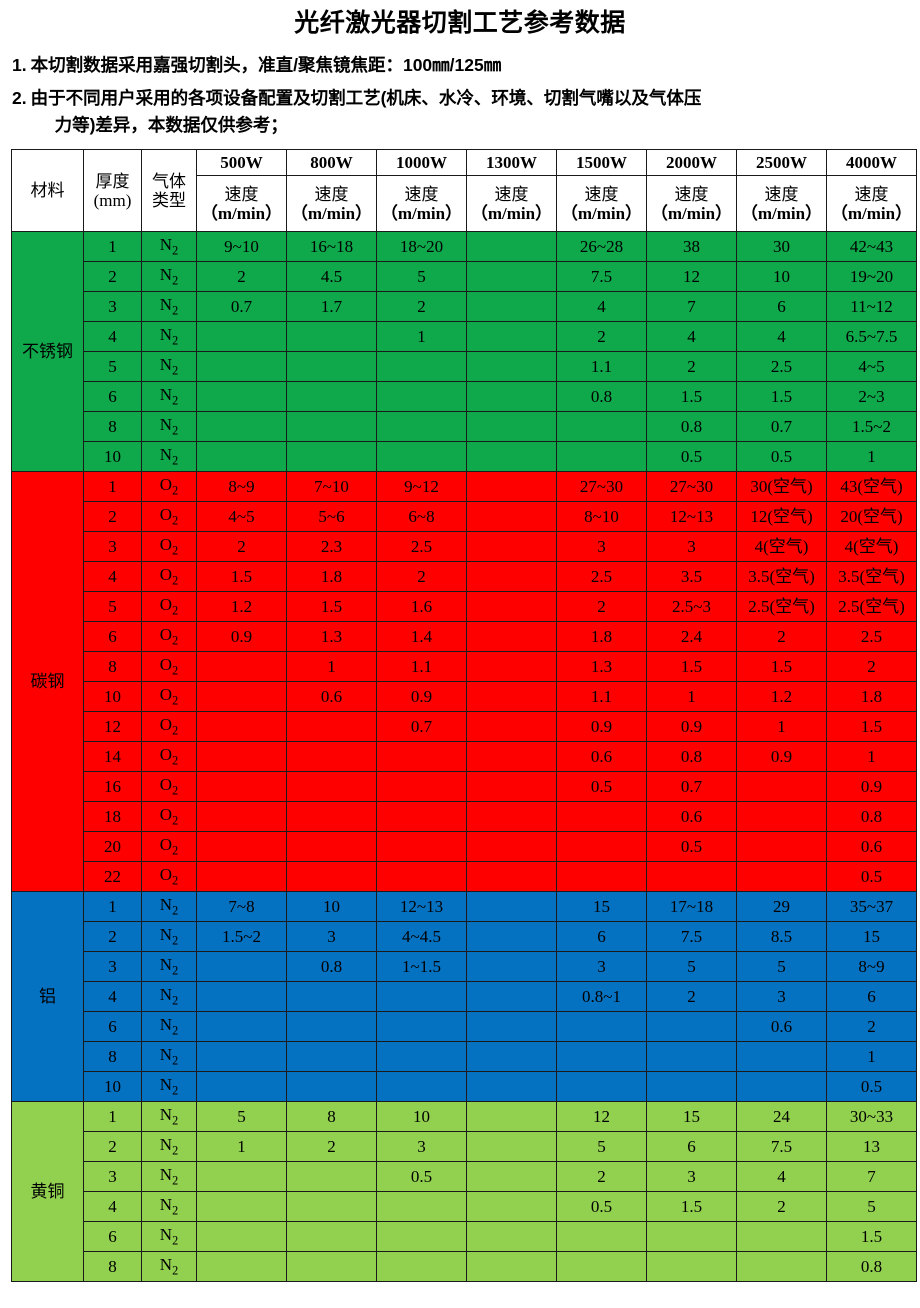  I want to click on header-speed-2500w: 速度 （m/min）, so click(781, 204).